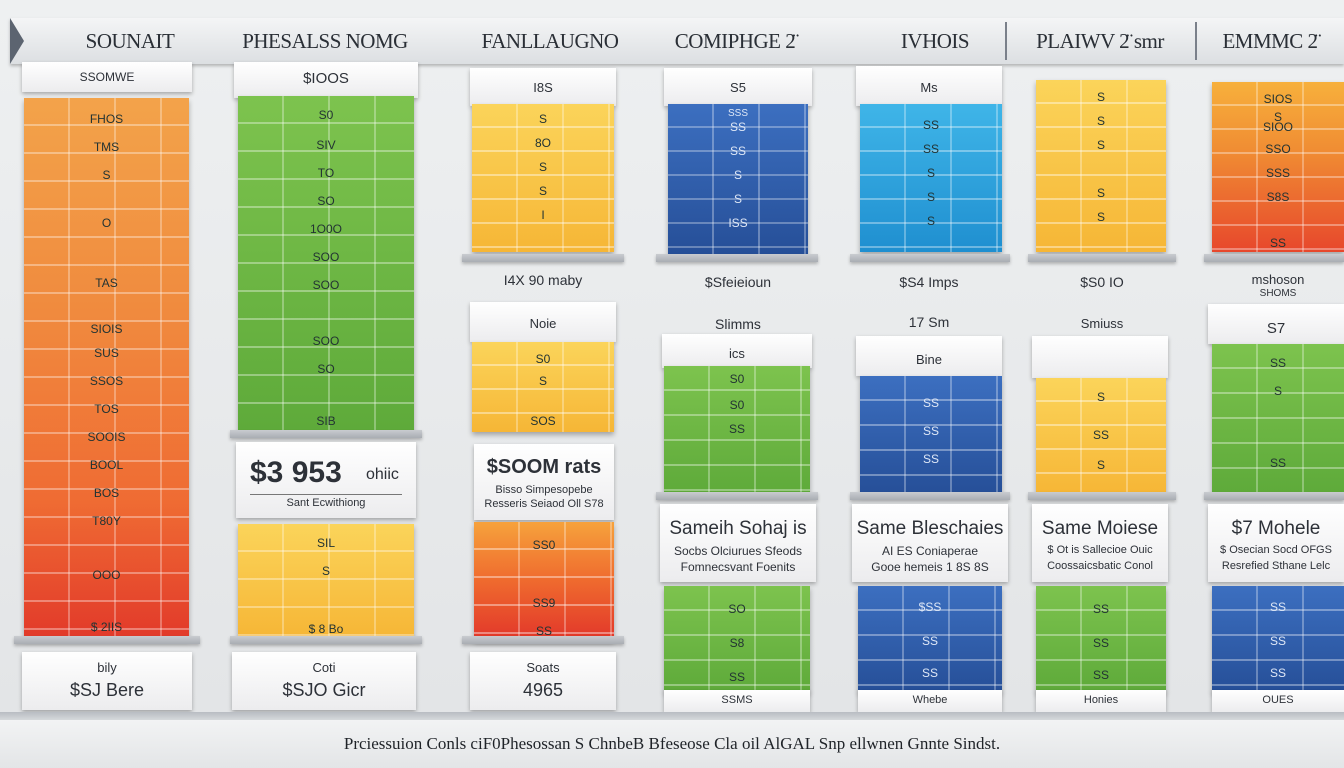 The height and width of the screenshot is (768, 1344). I want to click on col1-cell: SIOIS, so click(106, 329).